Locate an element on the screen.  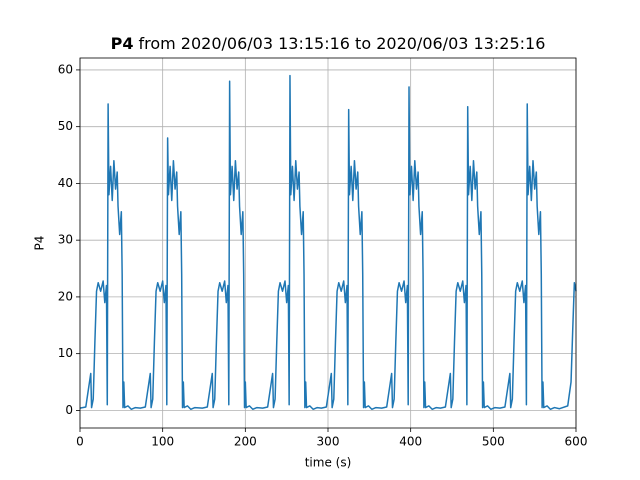
x-axis-label: time (s) is located at coordinates (328, 463).